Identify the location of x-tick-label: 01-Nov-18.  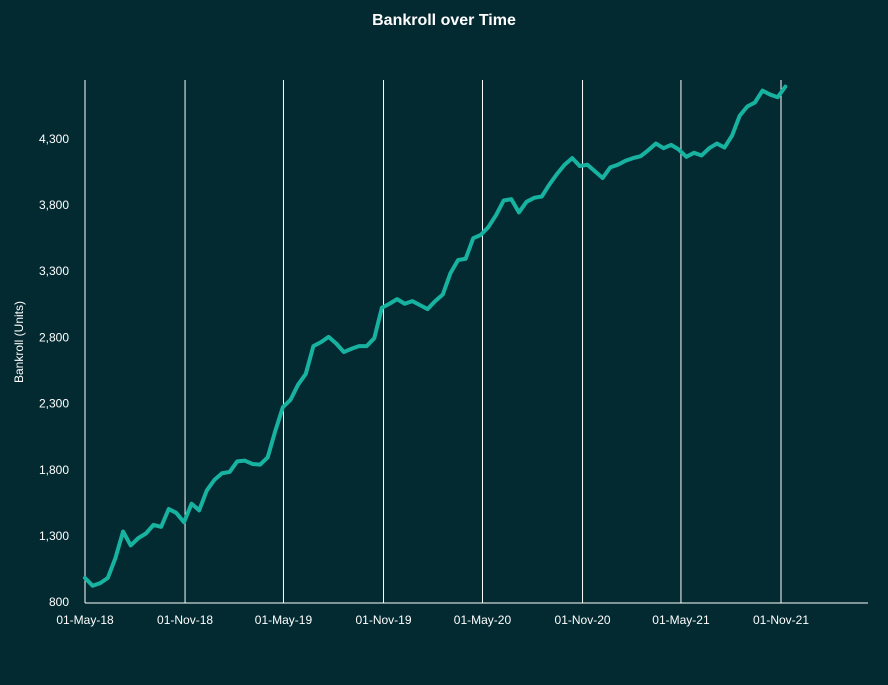
(185, 620).